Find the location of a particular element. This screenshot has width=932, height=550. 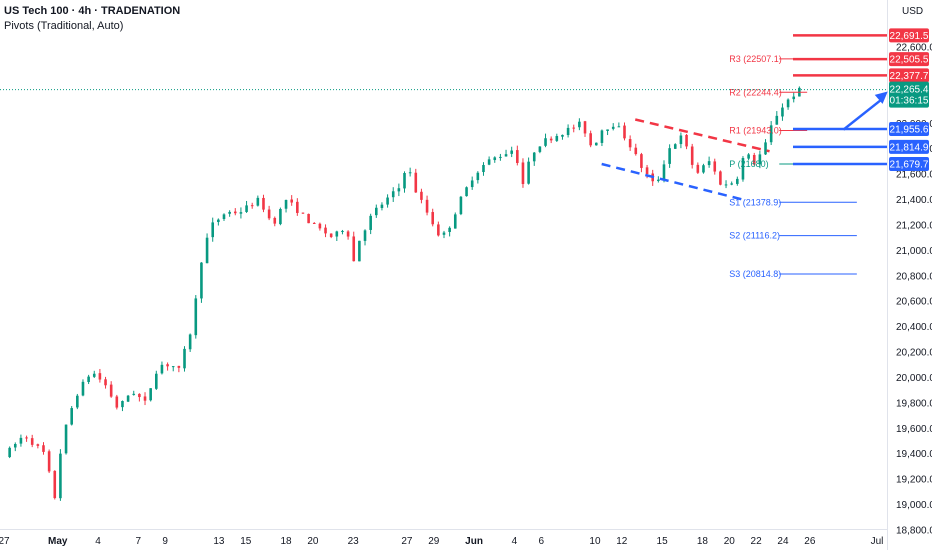

price-tag-label: 22,691.5 is located at coordinates (909, 36).